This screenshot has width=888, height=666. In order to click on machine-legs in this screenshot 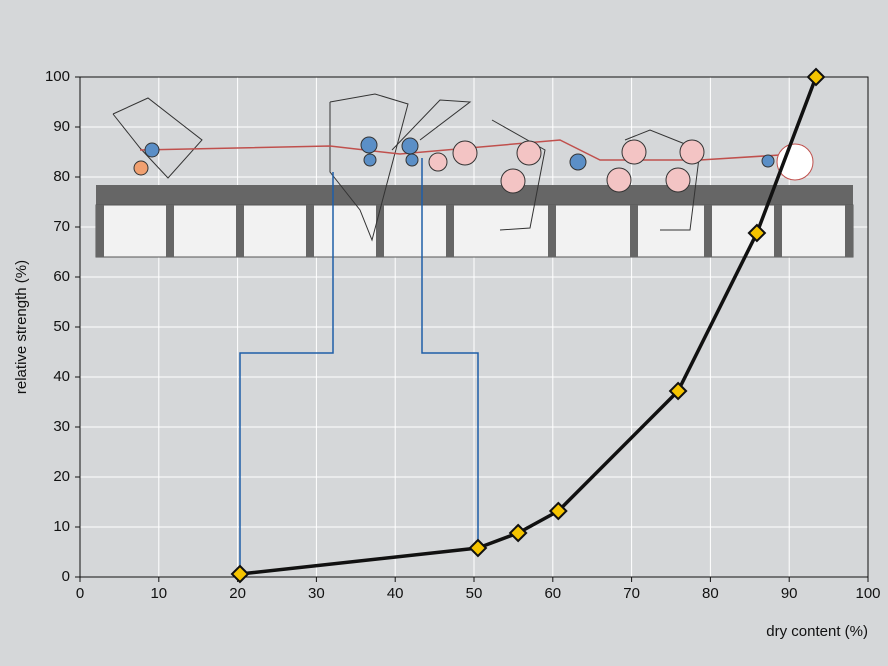, I will do `click(474, 231)`.